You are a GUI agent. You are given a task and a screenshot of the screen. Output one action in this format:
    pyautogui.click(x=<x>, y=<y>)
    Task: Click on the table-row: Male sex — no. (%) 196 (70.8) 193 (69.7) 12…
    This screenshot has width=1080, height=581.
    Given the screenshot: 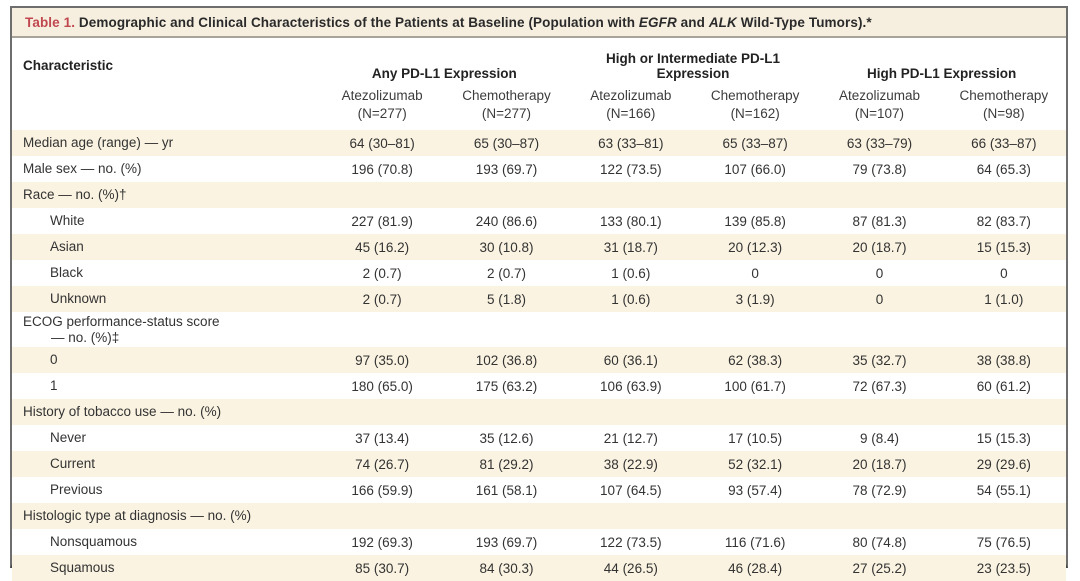 What is the action you would take?
    pyautogui.click(x=539, y=169)
    